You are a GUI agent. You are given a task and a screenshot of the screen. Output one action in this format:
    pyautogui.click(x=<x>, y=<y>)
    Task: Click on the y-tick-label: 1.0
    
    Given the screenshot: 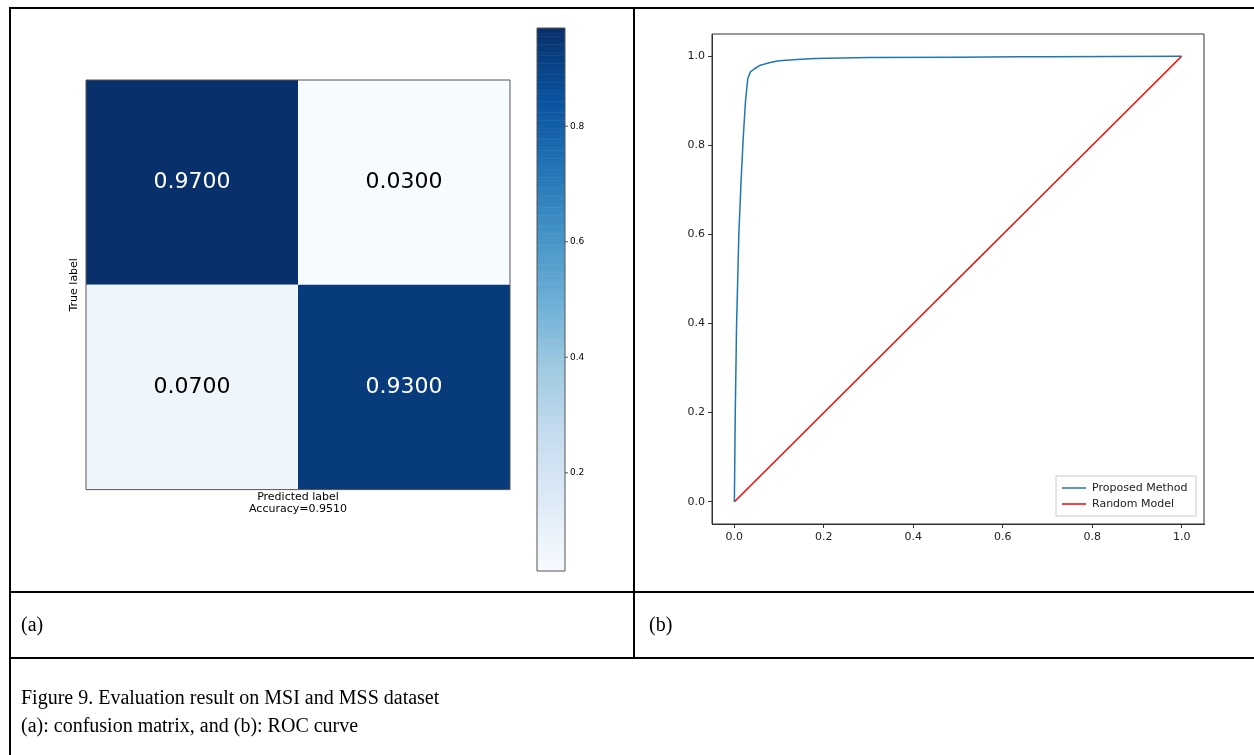 What is the action you would take?
    pyautogui.click(x=696, y=56)
    